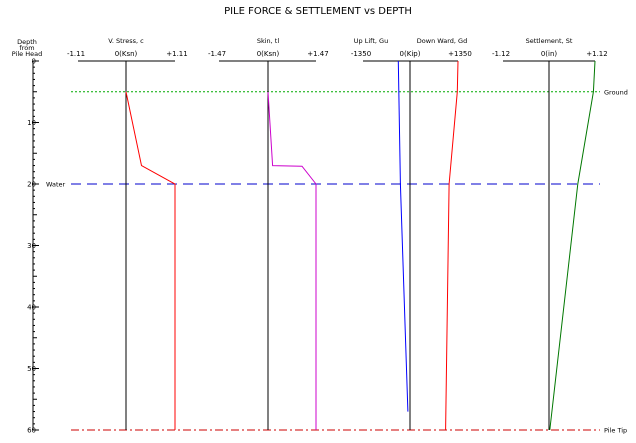 Image resolution: width=636 pixels, height=443 pixels. What do you see at coordinates (549, 41) in the screenshot?
I see `panel-header: Settlement, St` at bounding box center [549, 41].